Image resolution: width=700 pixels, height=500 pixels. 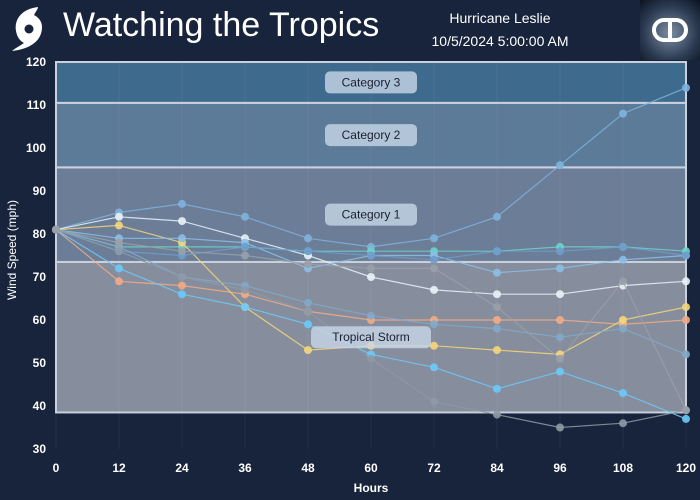 I want to click on storm-name: Hurricane Leslie, so click(x=500, y=18).